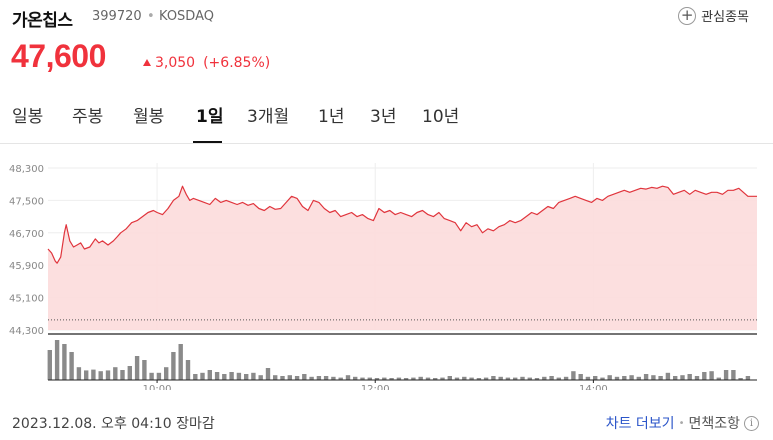 The image size is (773, 440). What do you see at coordinates (117, 16) in the screenshot?
I see `stock-code: 399720` at bounding box center [117, 16].